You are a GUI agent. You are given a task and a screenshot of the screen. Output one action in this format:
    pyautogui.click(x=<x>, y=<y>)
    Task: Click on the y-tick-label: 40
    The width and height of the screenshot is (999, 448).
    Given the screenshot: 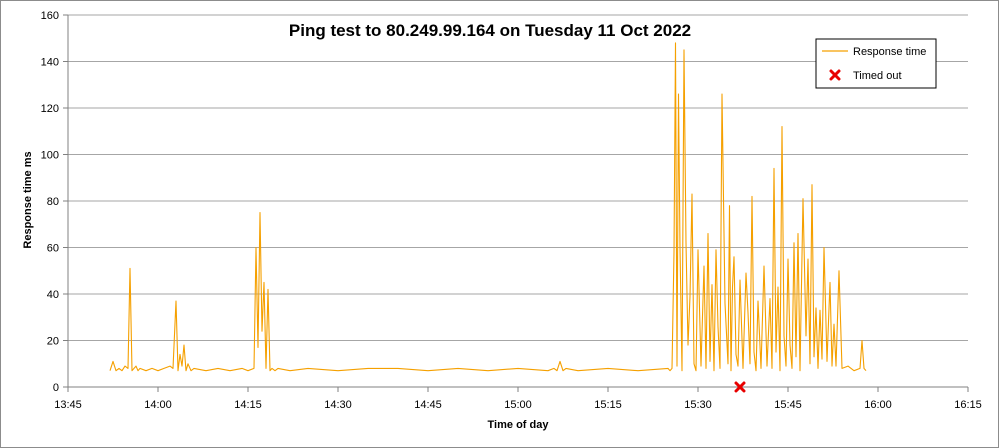 What is the action you would take?
    pyautogui.click(x=53, y=295)
    